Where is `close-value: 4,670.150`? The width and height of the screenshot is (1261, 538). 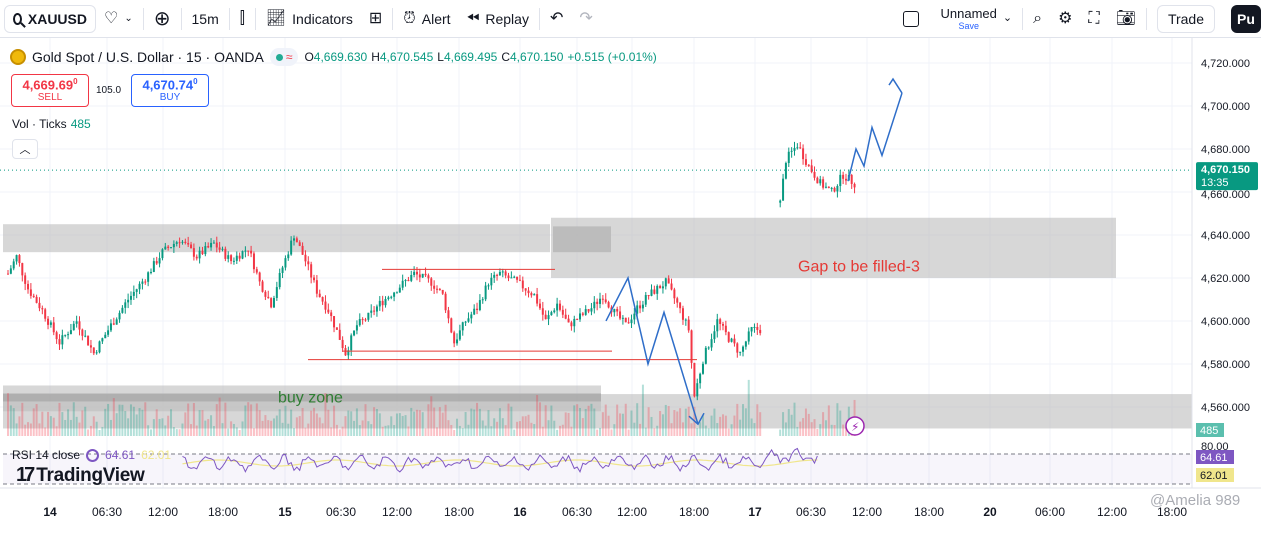 close-value: 4,670.150 is located at coordinates (537, 57).